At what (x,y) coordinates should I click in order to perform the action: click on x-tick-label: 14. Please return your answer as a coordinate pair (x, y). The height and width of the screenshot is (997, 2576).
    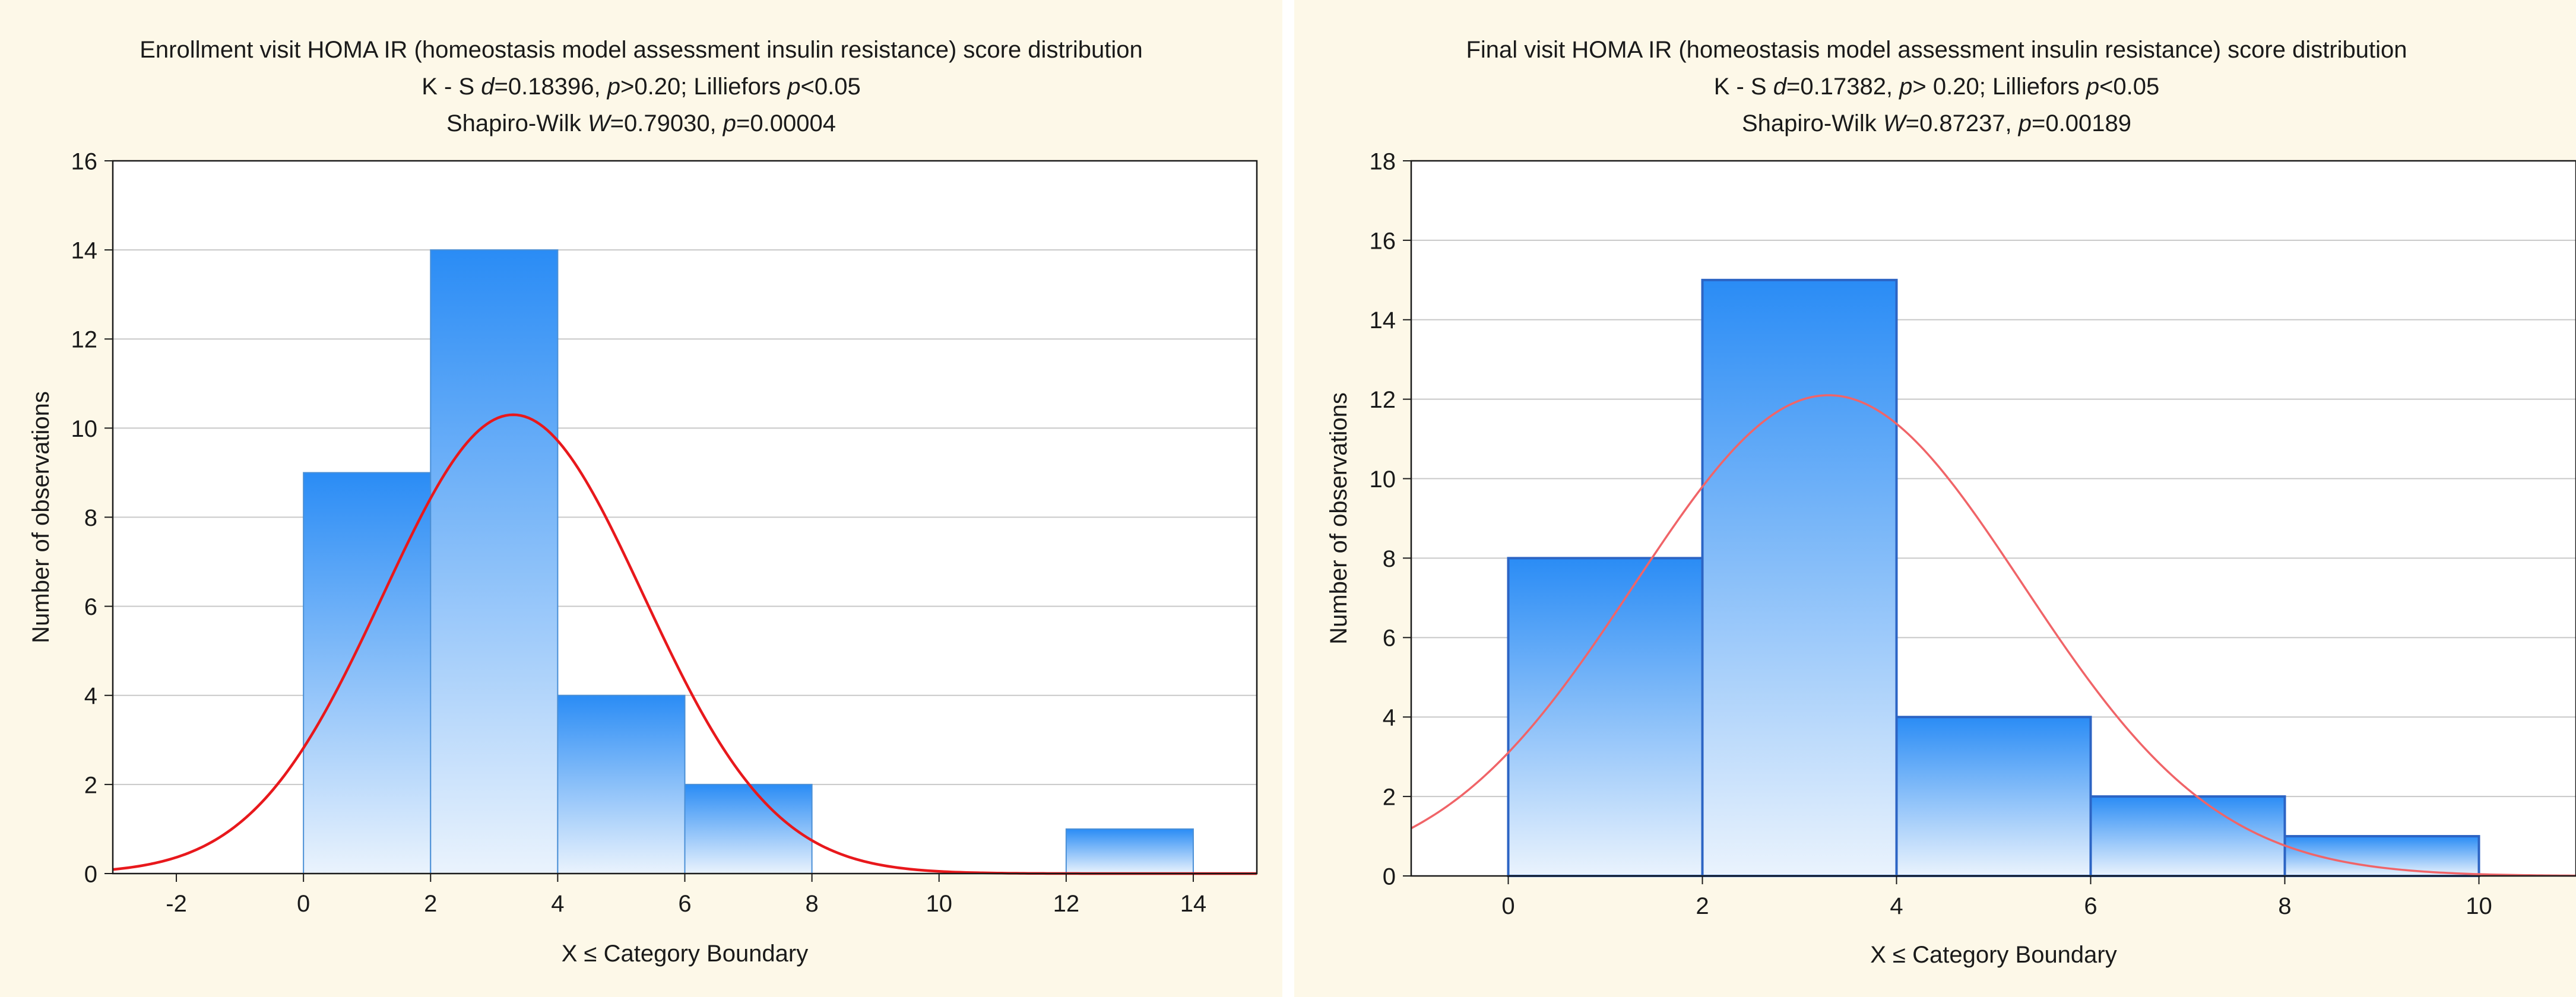
    Looking at the image, I should click on (1194, 904).